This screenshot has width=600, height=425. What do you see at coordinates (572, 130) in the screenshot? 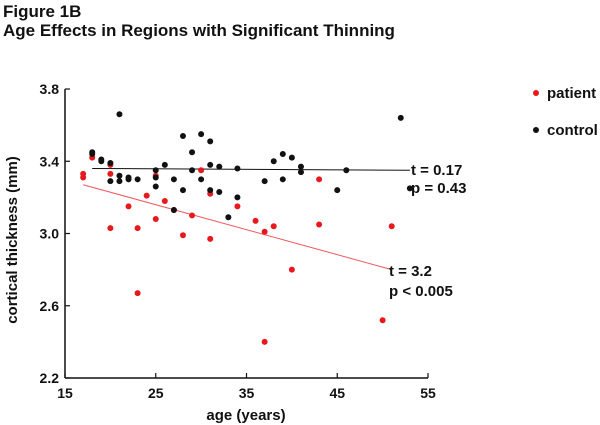
I see `legend-label-control: control` at bounding box center [572, 130].